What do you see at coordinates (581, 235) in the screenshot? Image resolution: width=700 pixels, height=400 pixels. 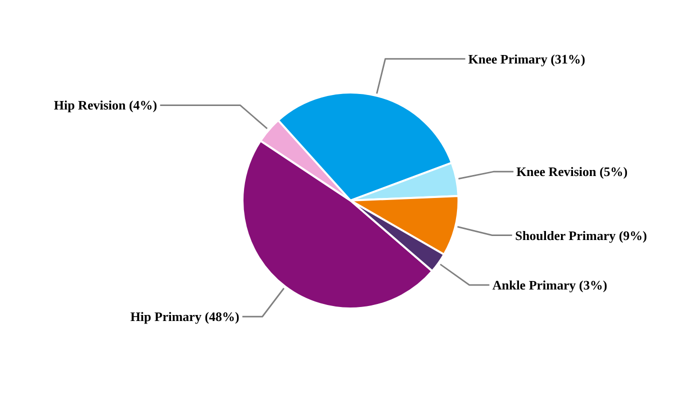 I see `slice-label: Shoulder Primary (9%)` at bounding box center [581, 235].